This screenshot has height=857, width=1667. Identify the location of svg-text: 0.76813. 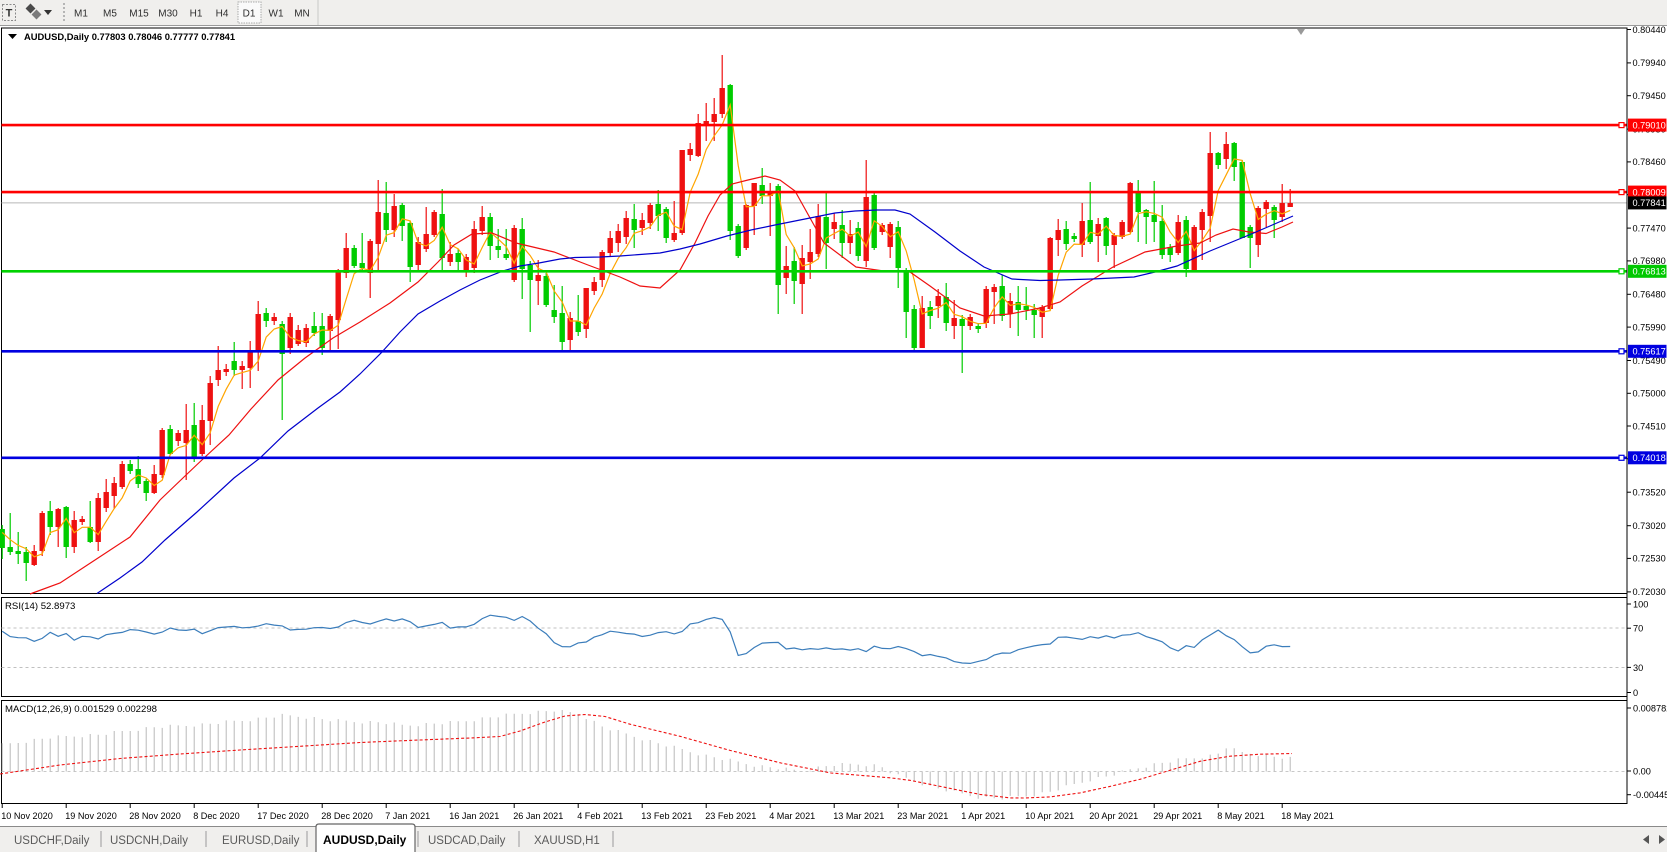
(1649, 272).